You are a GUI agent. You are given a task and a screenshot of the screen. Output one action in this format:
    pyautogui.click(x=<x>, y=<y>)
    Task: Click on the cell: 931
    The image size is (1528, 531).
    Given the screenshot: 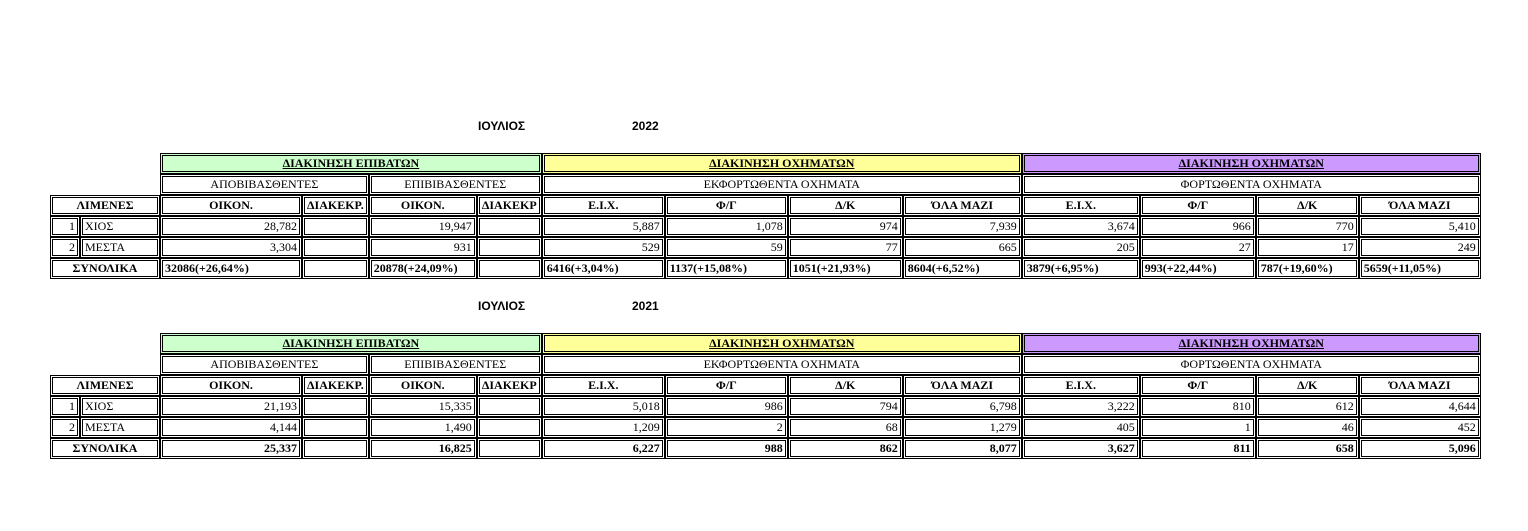 What is the action you would take?
    pyautogui.click(x=422, y=247)
    